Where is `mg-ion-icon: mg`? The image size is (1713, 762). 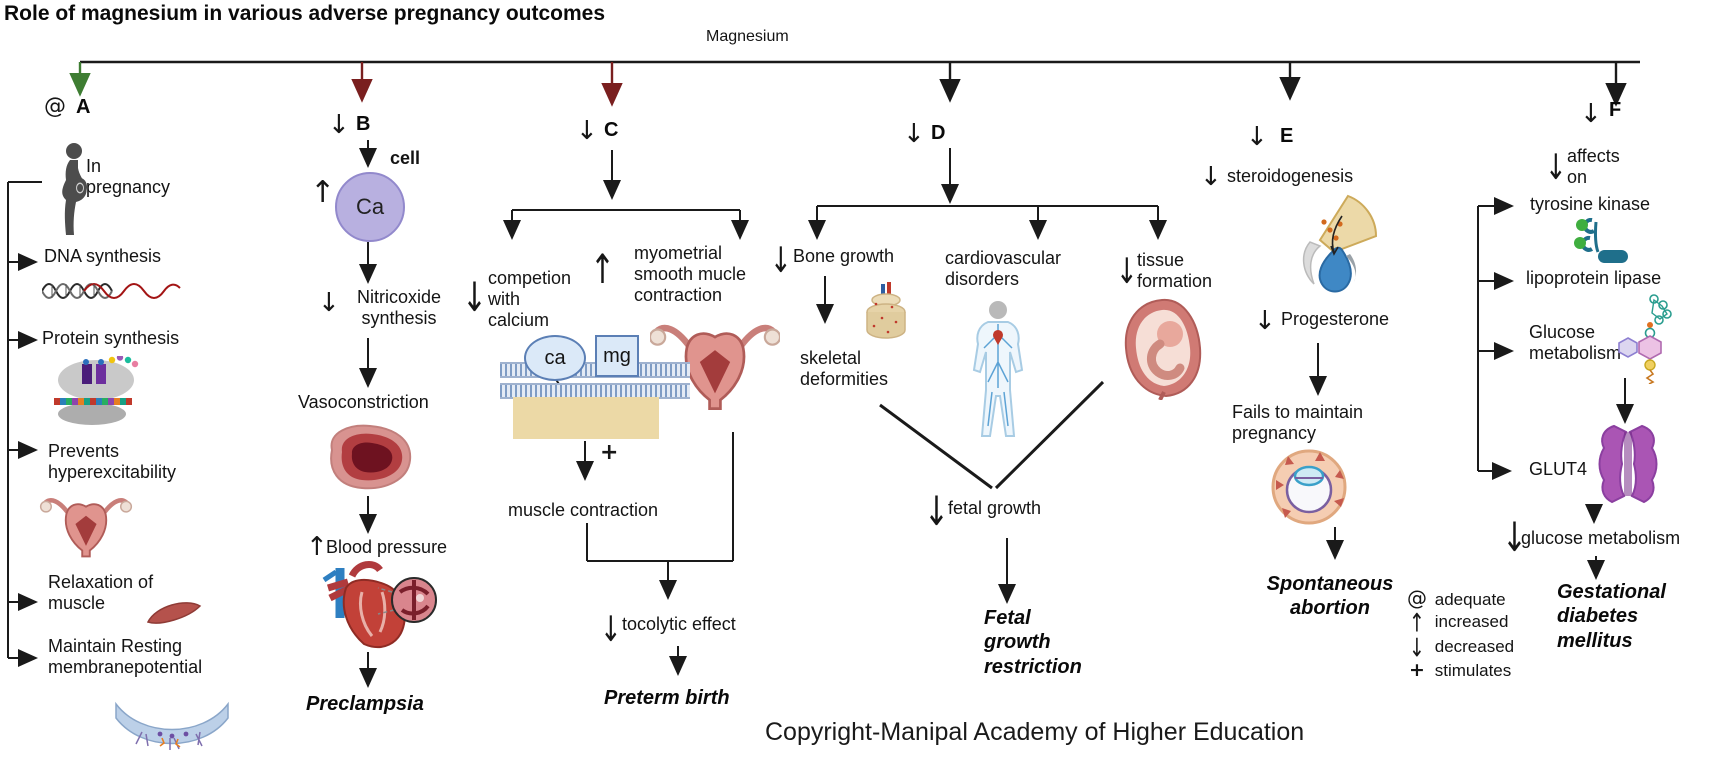 mg-ion-icon: mg is located at coordinates (617, 356).